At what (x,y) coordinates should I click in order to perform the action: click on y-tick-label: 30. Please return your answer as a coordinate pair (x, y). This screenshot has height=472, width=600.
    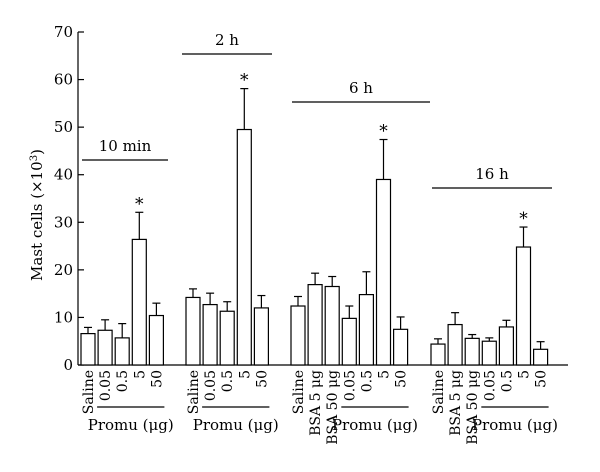
    Looking at the image, I should click on (63, 222).